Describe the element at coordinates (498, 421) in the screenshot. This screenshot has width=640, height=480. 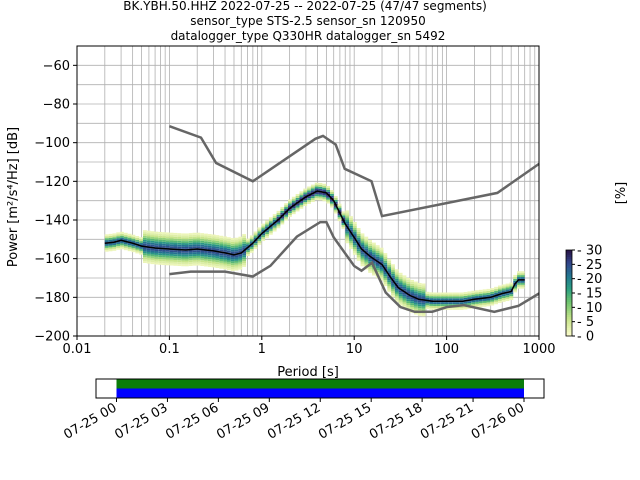
I see `coverage-tick-label: 07-26 00` at that location.